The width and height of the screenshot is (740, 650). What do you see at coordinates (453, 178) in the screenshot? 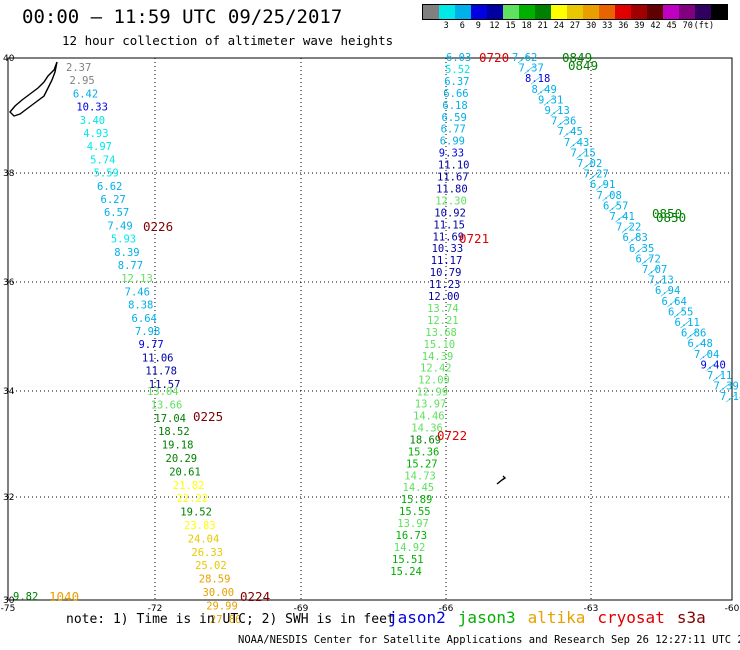
I see `wave-height-point: 11.67` at bounding box center [453, 178].